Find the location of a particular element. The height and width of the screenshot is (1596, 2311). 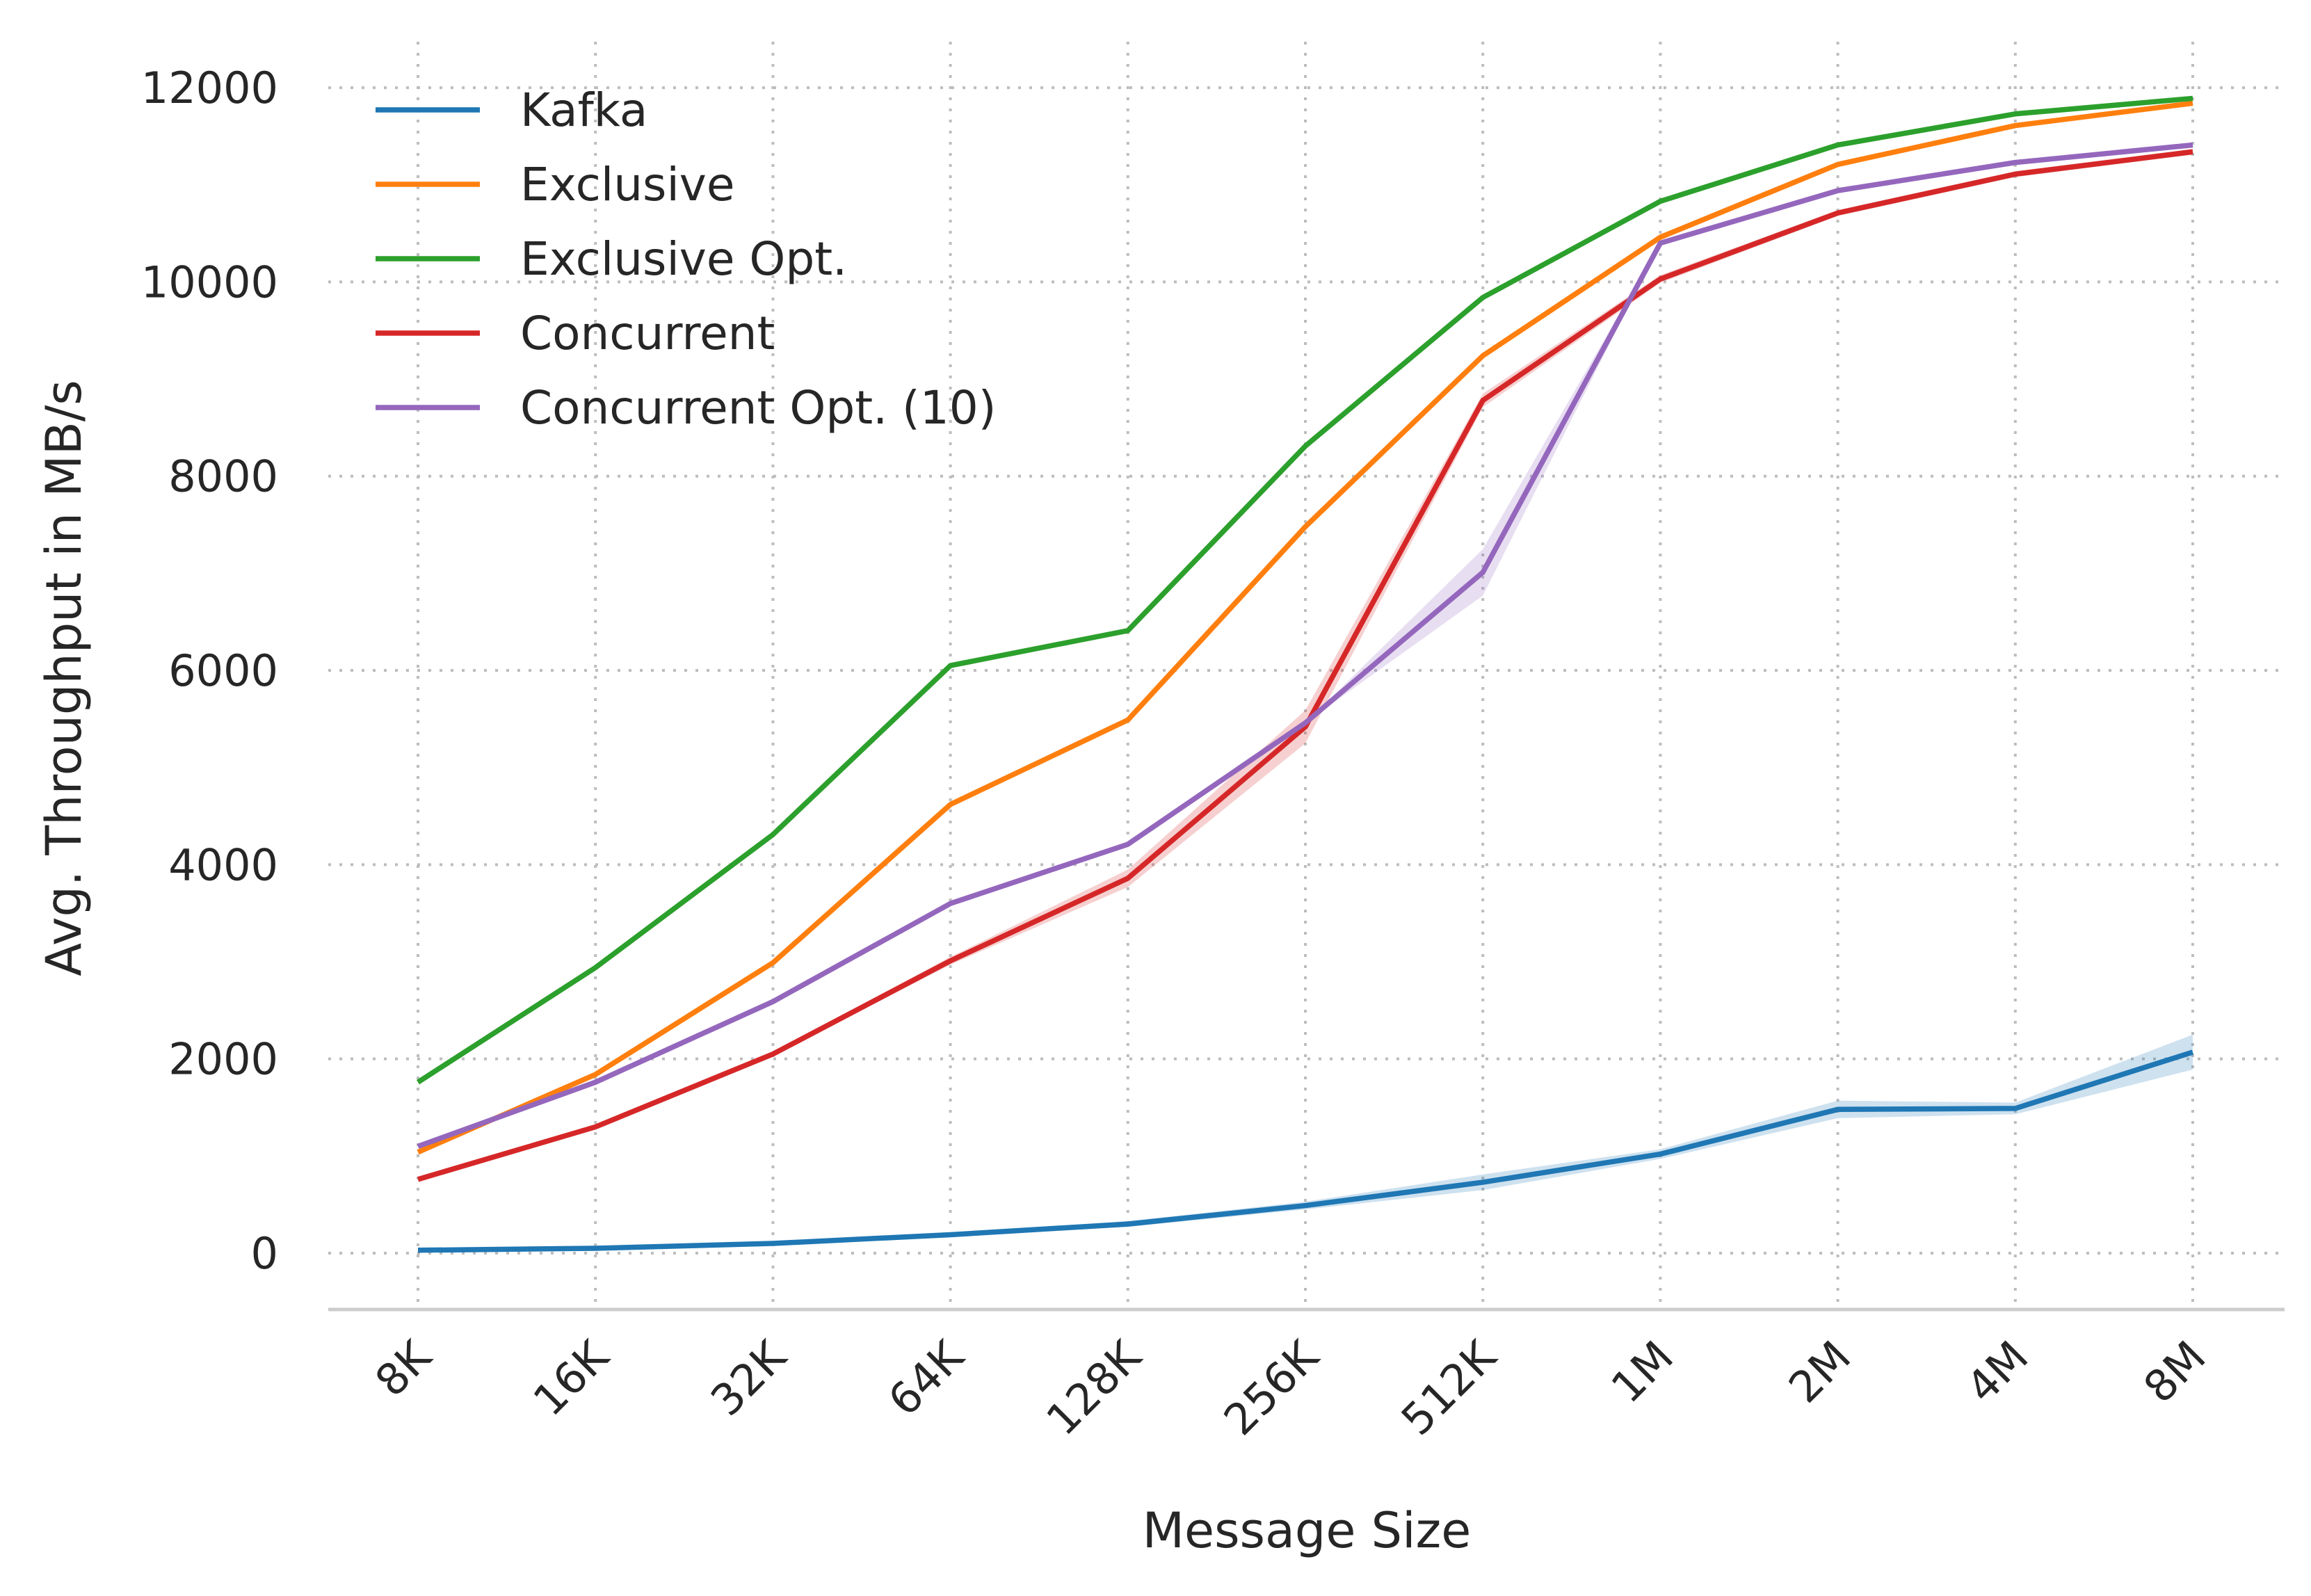

x-tick-label: 8M is located at coordinates (2174, 1371).